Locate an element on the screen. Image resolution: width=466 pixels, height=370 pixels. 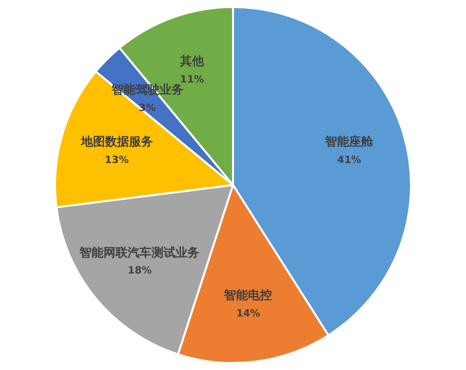
slice-label: 地图数据服务 is located at coordinates (116, 141).